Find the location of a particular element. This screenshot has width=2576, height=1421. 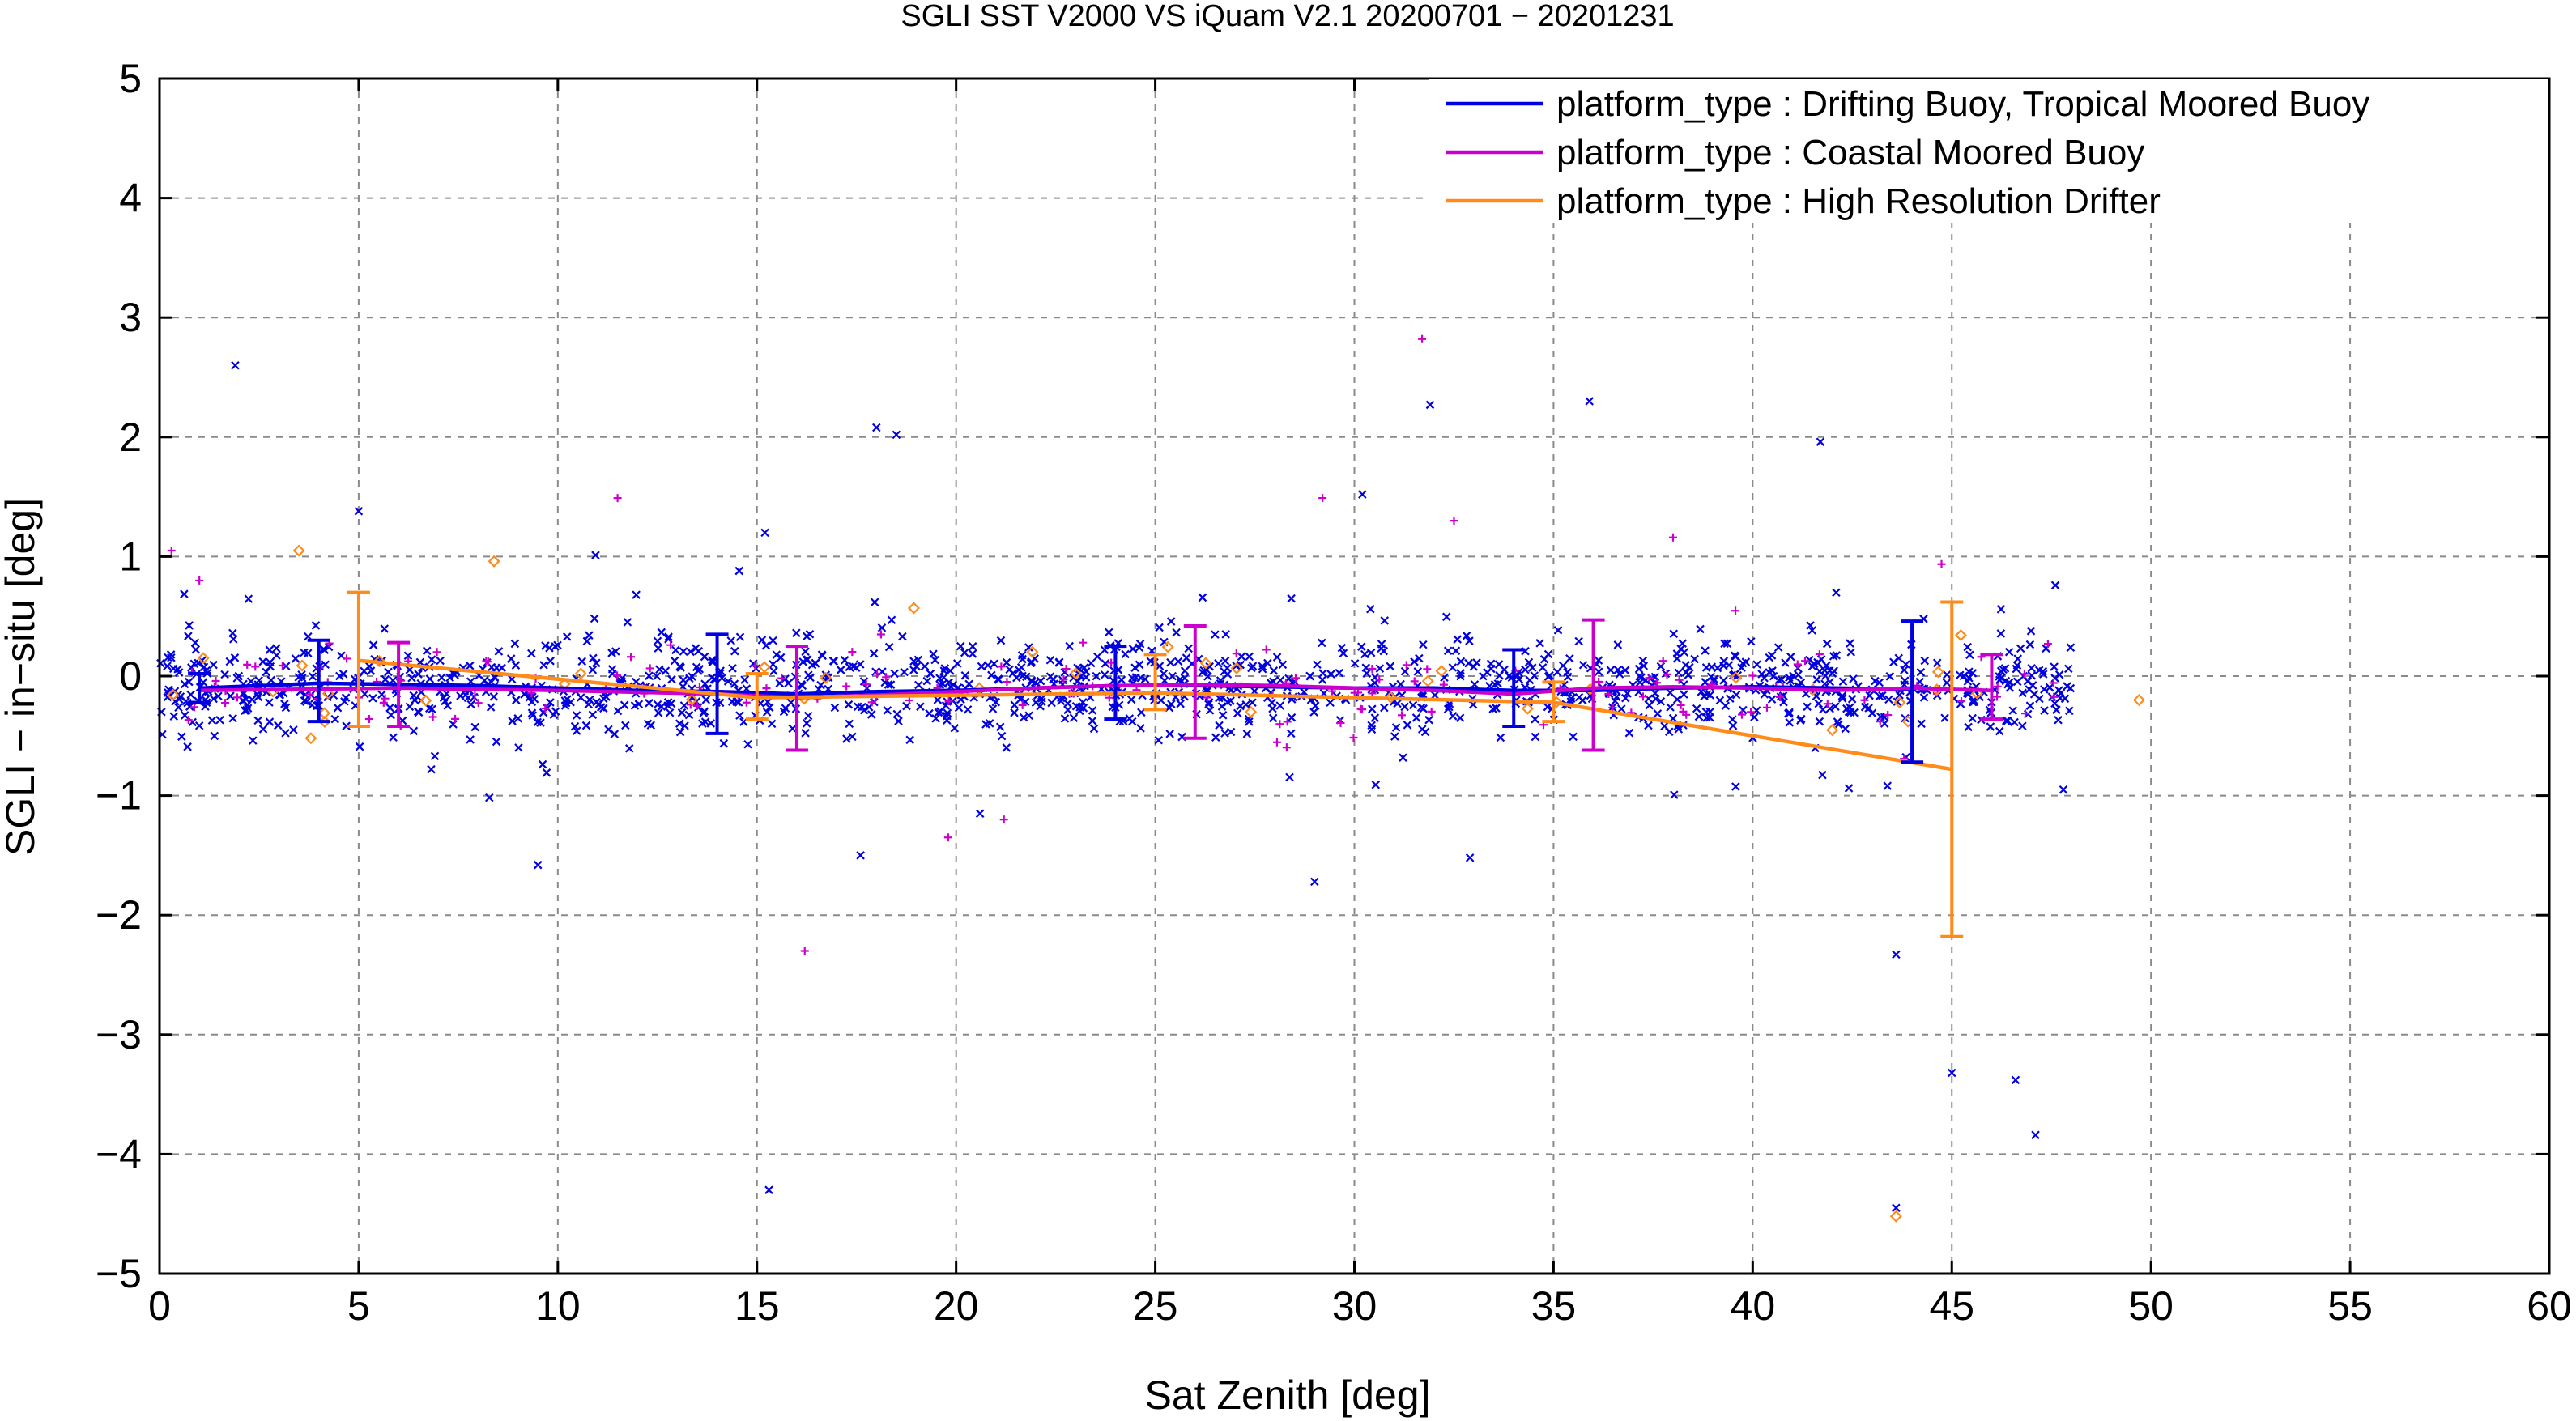

x-tick-label: 45 is located at coordinates (1951, 1306).